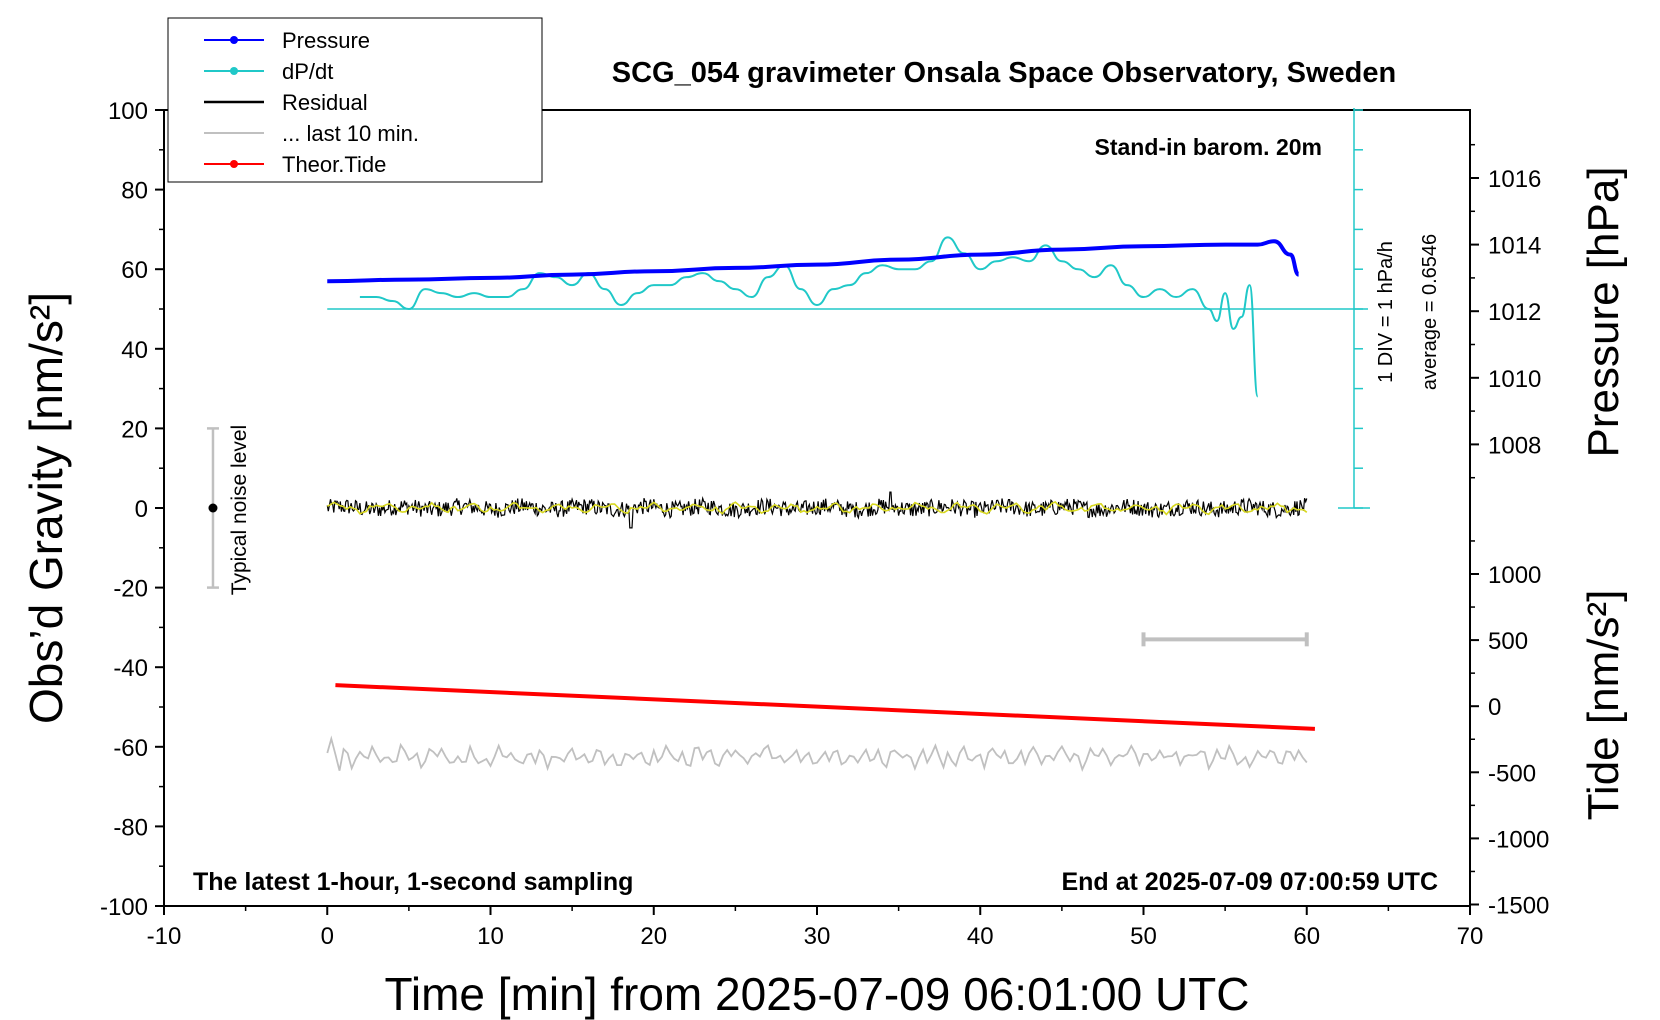 This screenshot has height=1020, width=1660. I want to click on x-tick-label: 50, so click(1143, 936).